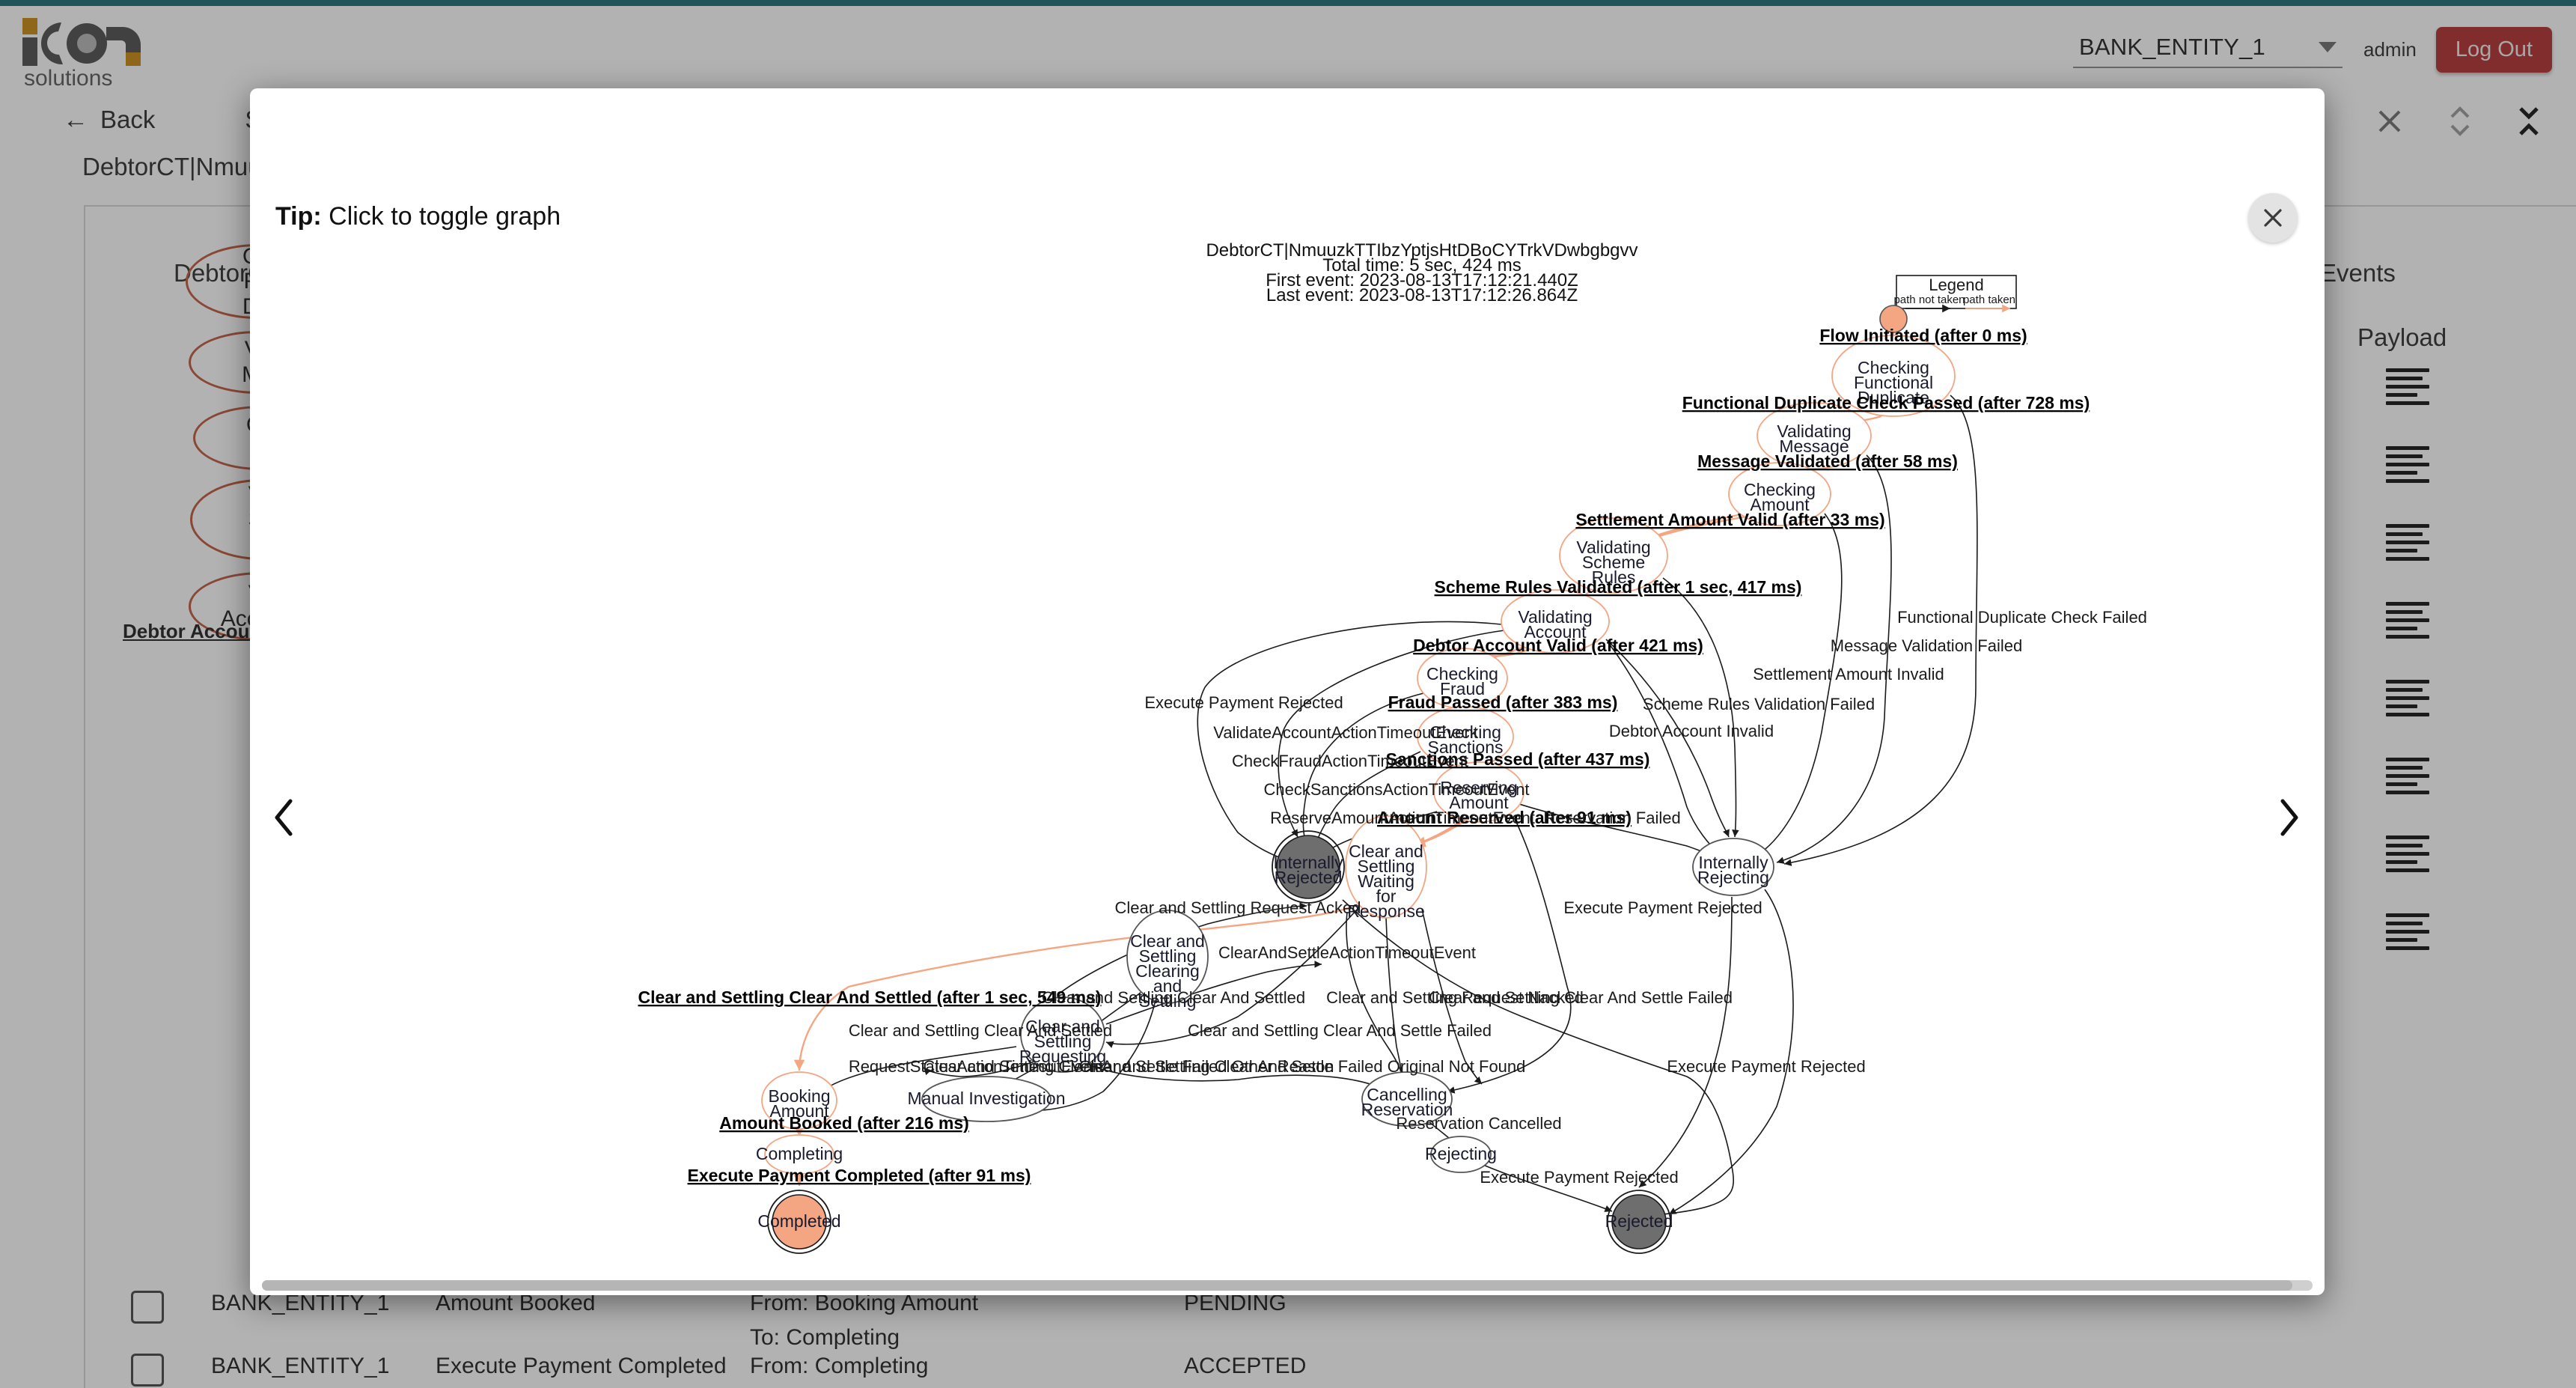 This screenshot has width=2576, height=1388. What do you see at coordinates (1893, 398) in the screenshot?
I see `graph-node-label: Duplicate` at bounding box center [1893, 398].